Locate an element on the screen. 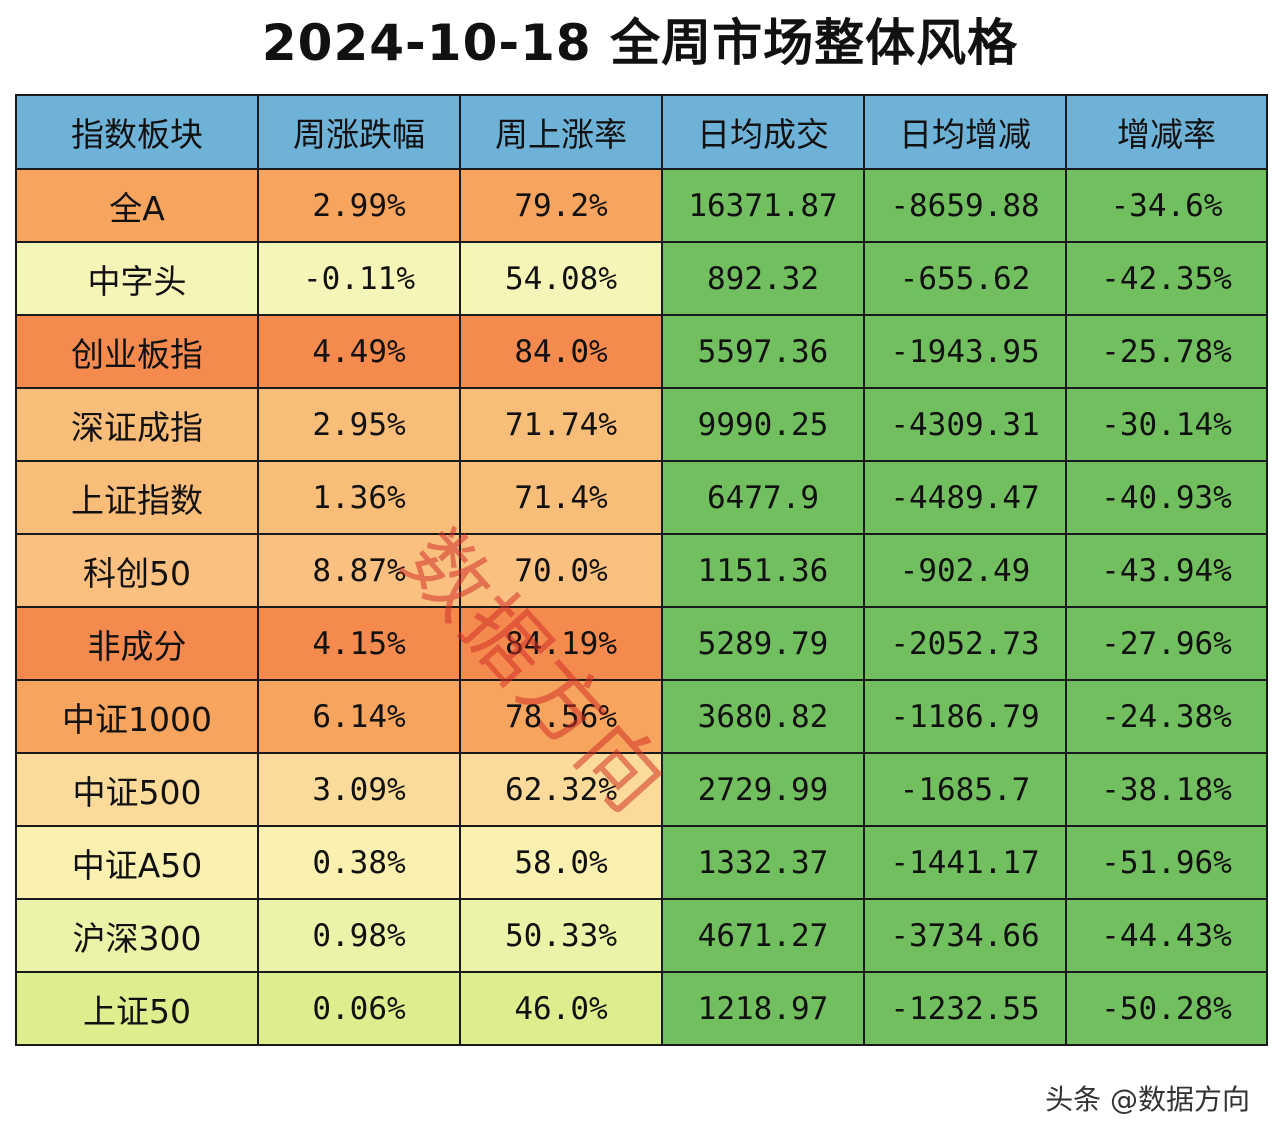 This screenshot has width=1280, height=1144. table-cell: 4671.27 is located at coordinates (763, 935).